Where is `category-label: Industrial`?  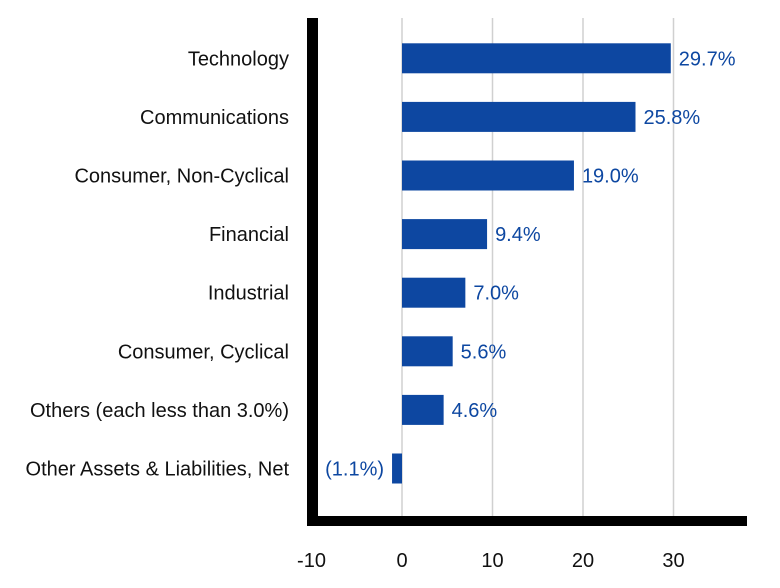 category-label: Industrial is located at coordinates (248, 294).